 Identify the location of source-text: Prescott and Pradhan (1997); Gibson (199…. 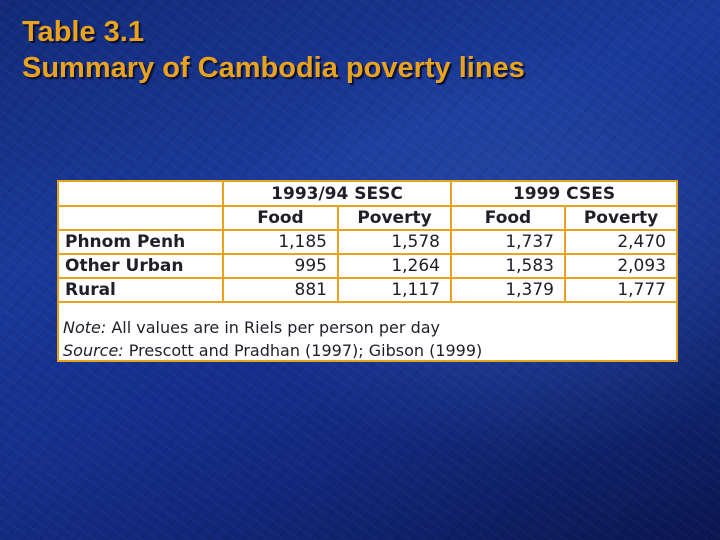
(303, 350).